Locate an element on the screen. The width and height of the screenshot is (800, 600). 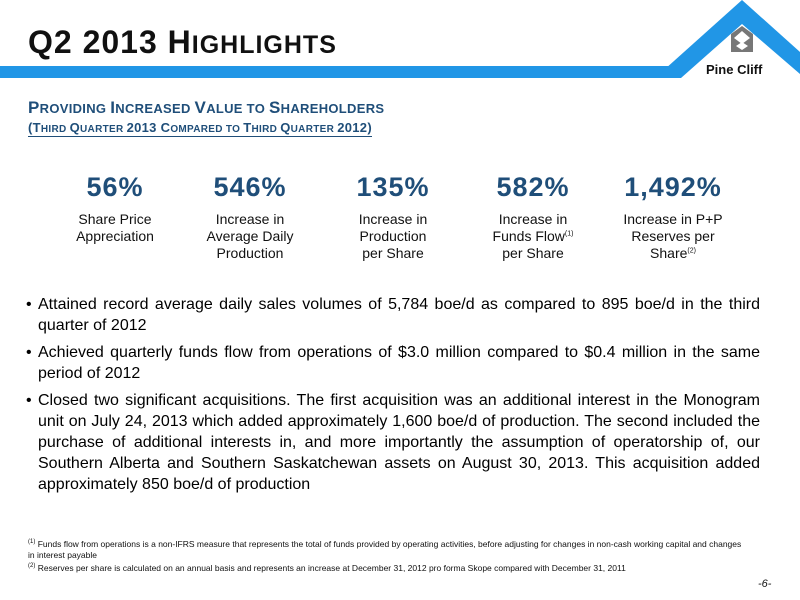
footnote-marker: (1) is located at coordinates (569, 234).